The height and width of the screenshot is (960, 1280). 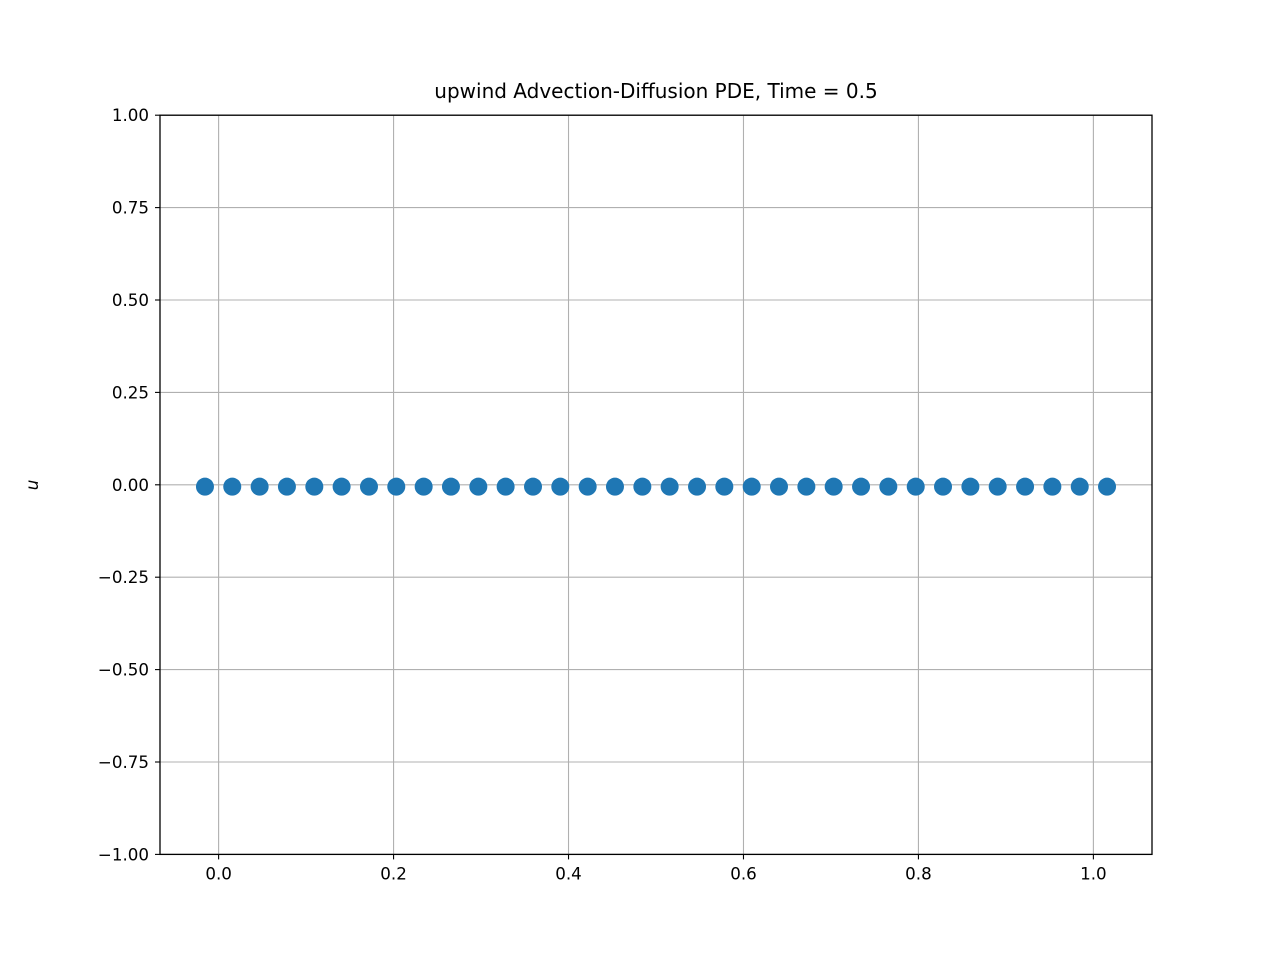 I want to click on data-points, so click(x=656, y=486).